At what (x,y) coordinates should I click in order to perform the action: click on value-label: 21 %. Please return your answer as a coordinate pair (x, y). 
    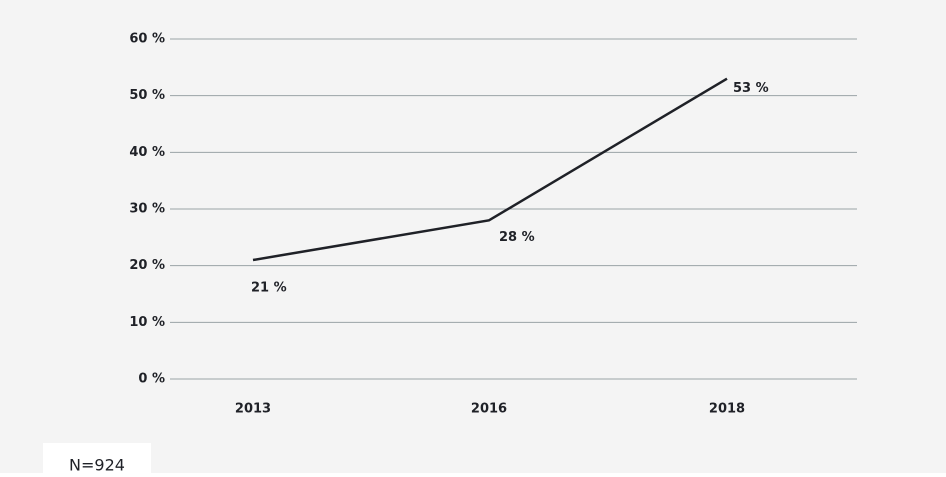
    Looking at the image, I should click on (269, 288).